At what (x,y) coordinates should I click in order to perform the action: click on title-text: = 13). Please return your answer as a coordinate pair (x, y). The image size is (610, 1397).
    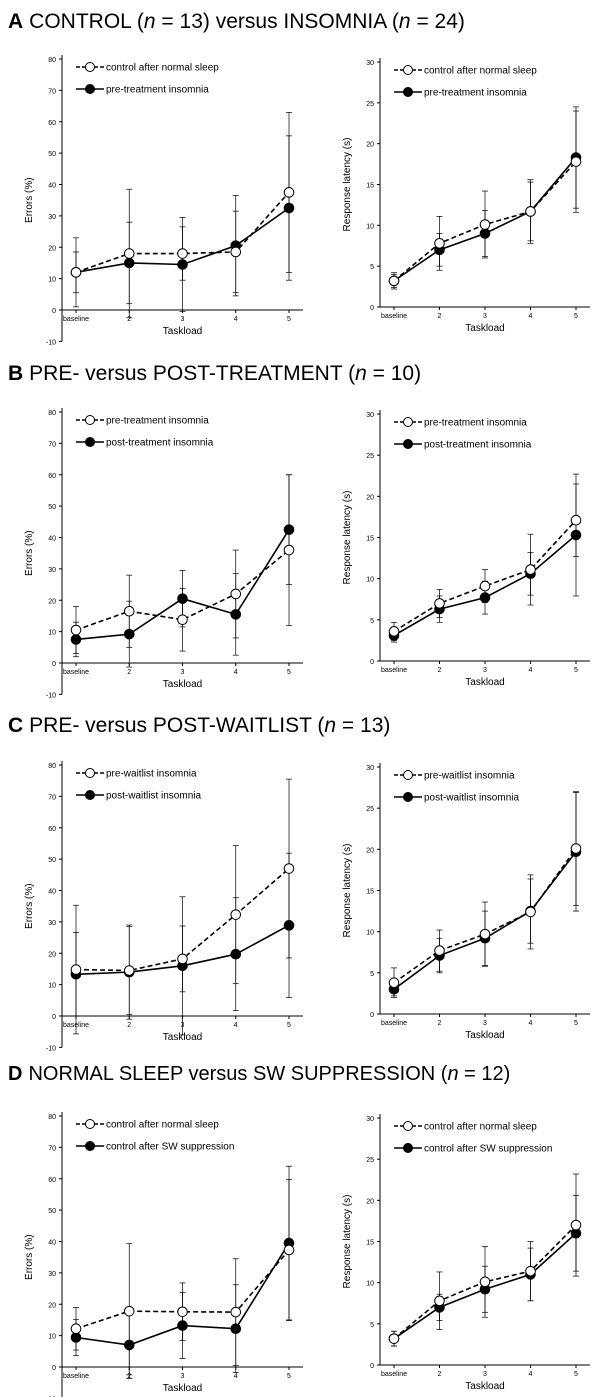
    Looking at the image, I should click on (363, 725).